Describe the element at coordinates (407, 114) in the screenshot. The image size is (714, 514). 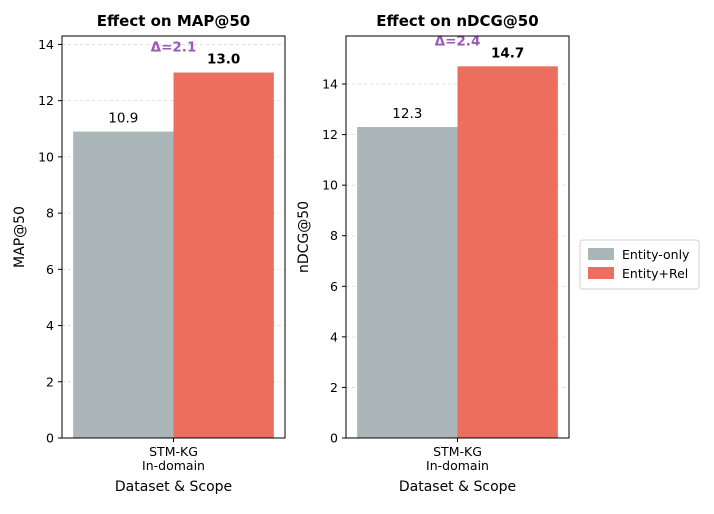
I see `bar-value-label: 12.3` at that location.